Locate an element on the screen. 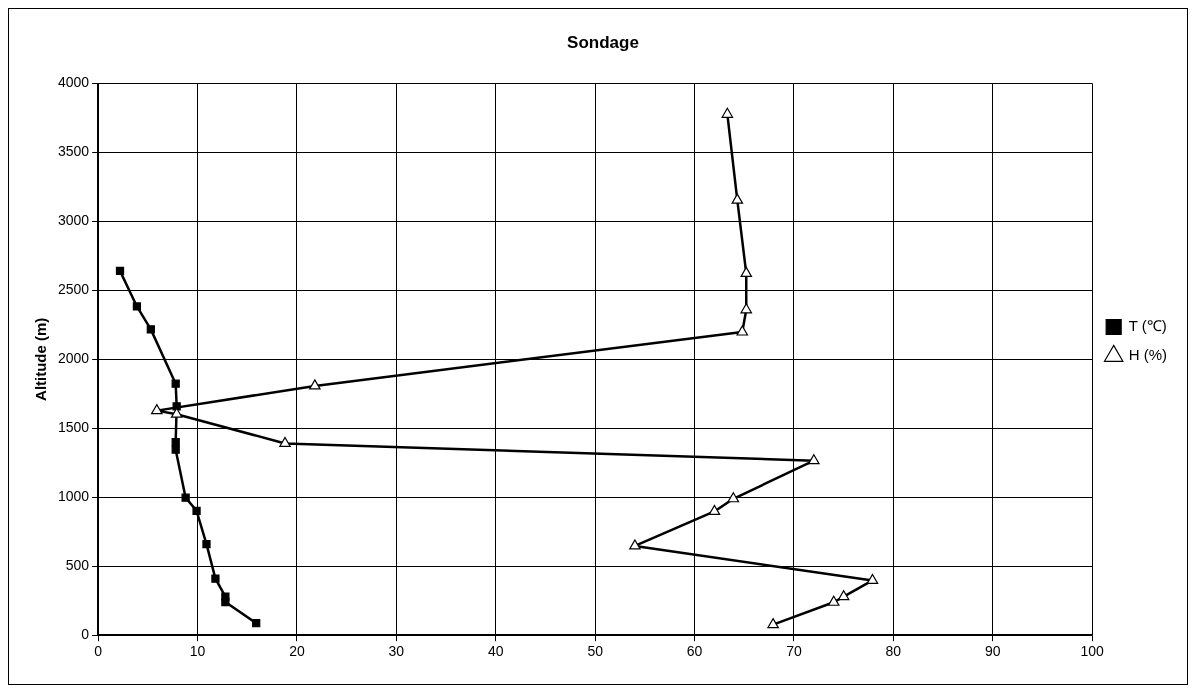 The height and width of the screenshot is (695, 1198). y-tick-label: 0 is located at coordinates (85, 634).